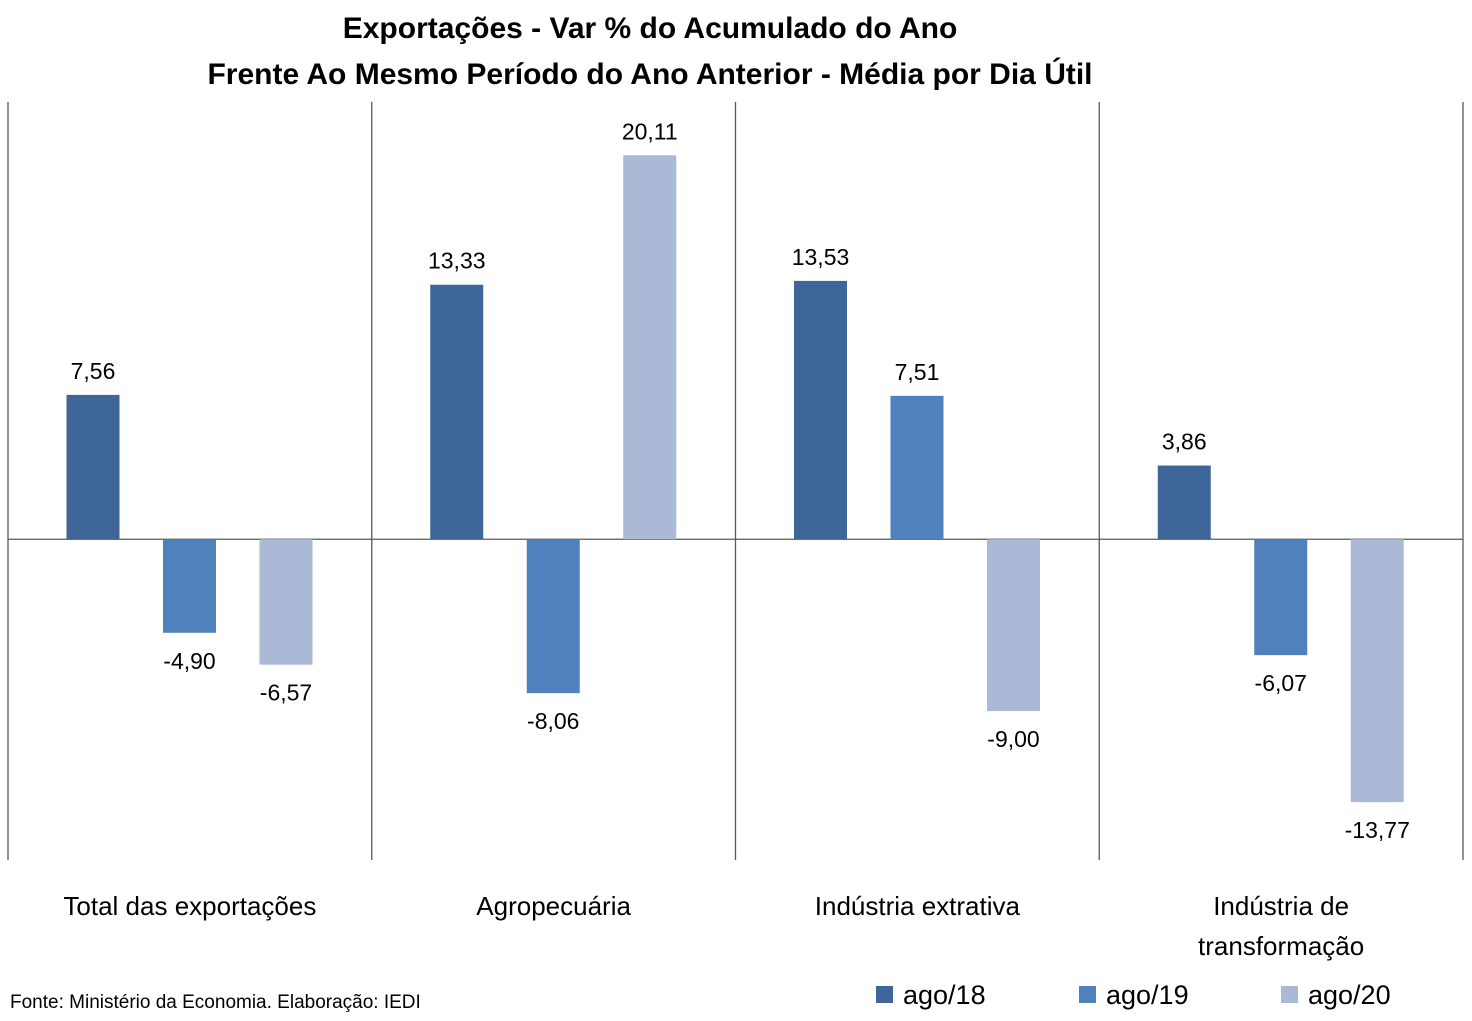  What do you see at coordinates (553, 721) in the screenshot?
I see `data-label: -8,06` at bounding box center [553, 721].